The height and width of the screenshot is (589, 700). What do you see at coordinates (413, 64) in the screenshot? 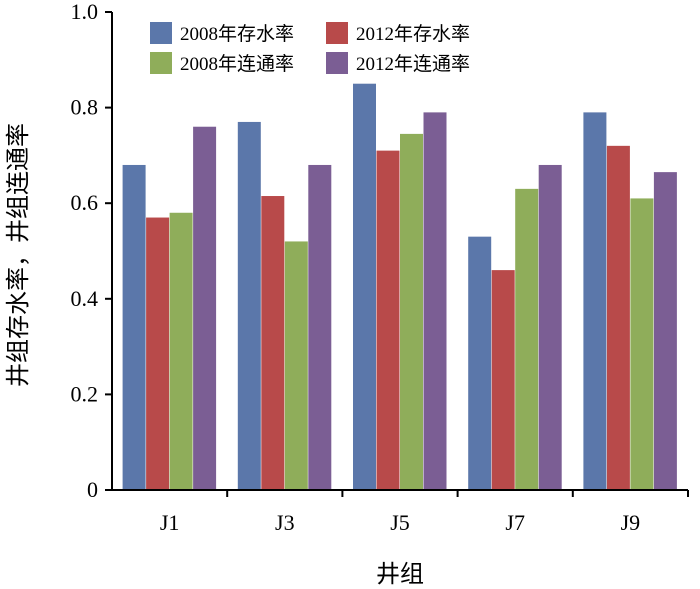
I see `legend-label-3: 2012年连通率` at bounding box center [413, 64].